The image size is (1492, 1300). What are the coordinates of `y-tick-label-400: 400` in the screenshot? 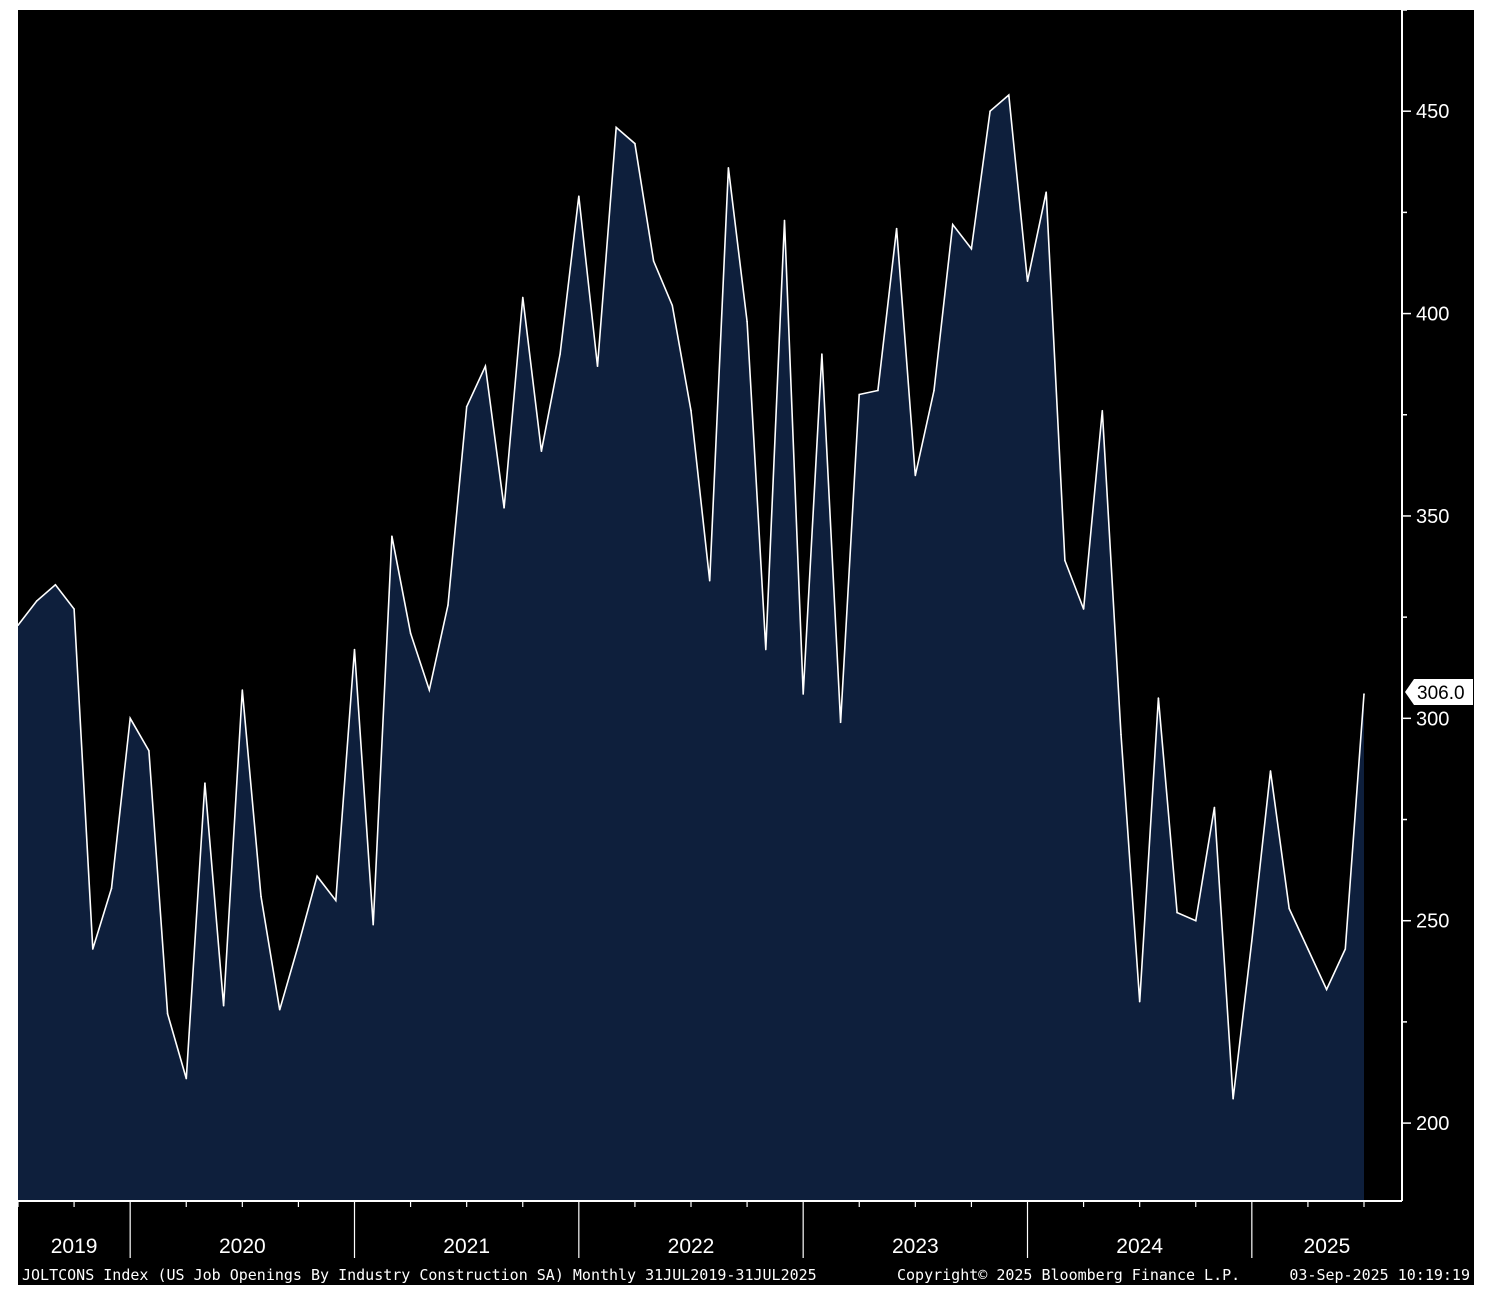 It's located at (1432, 315).